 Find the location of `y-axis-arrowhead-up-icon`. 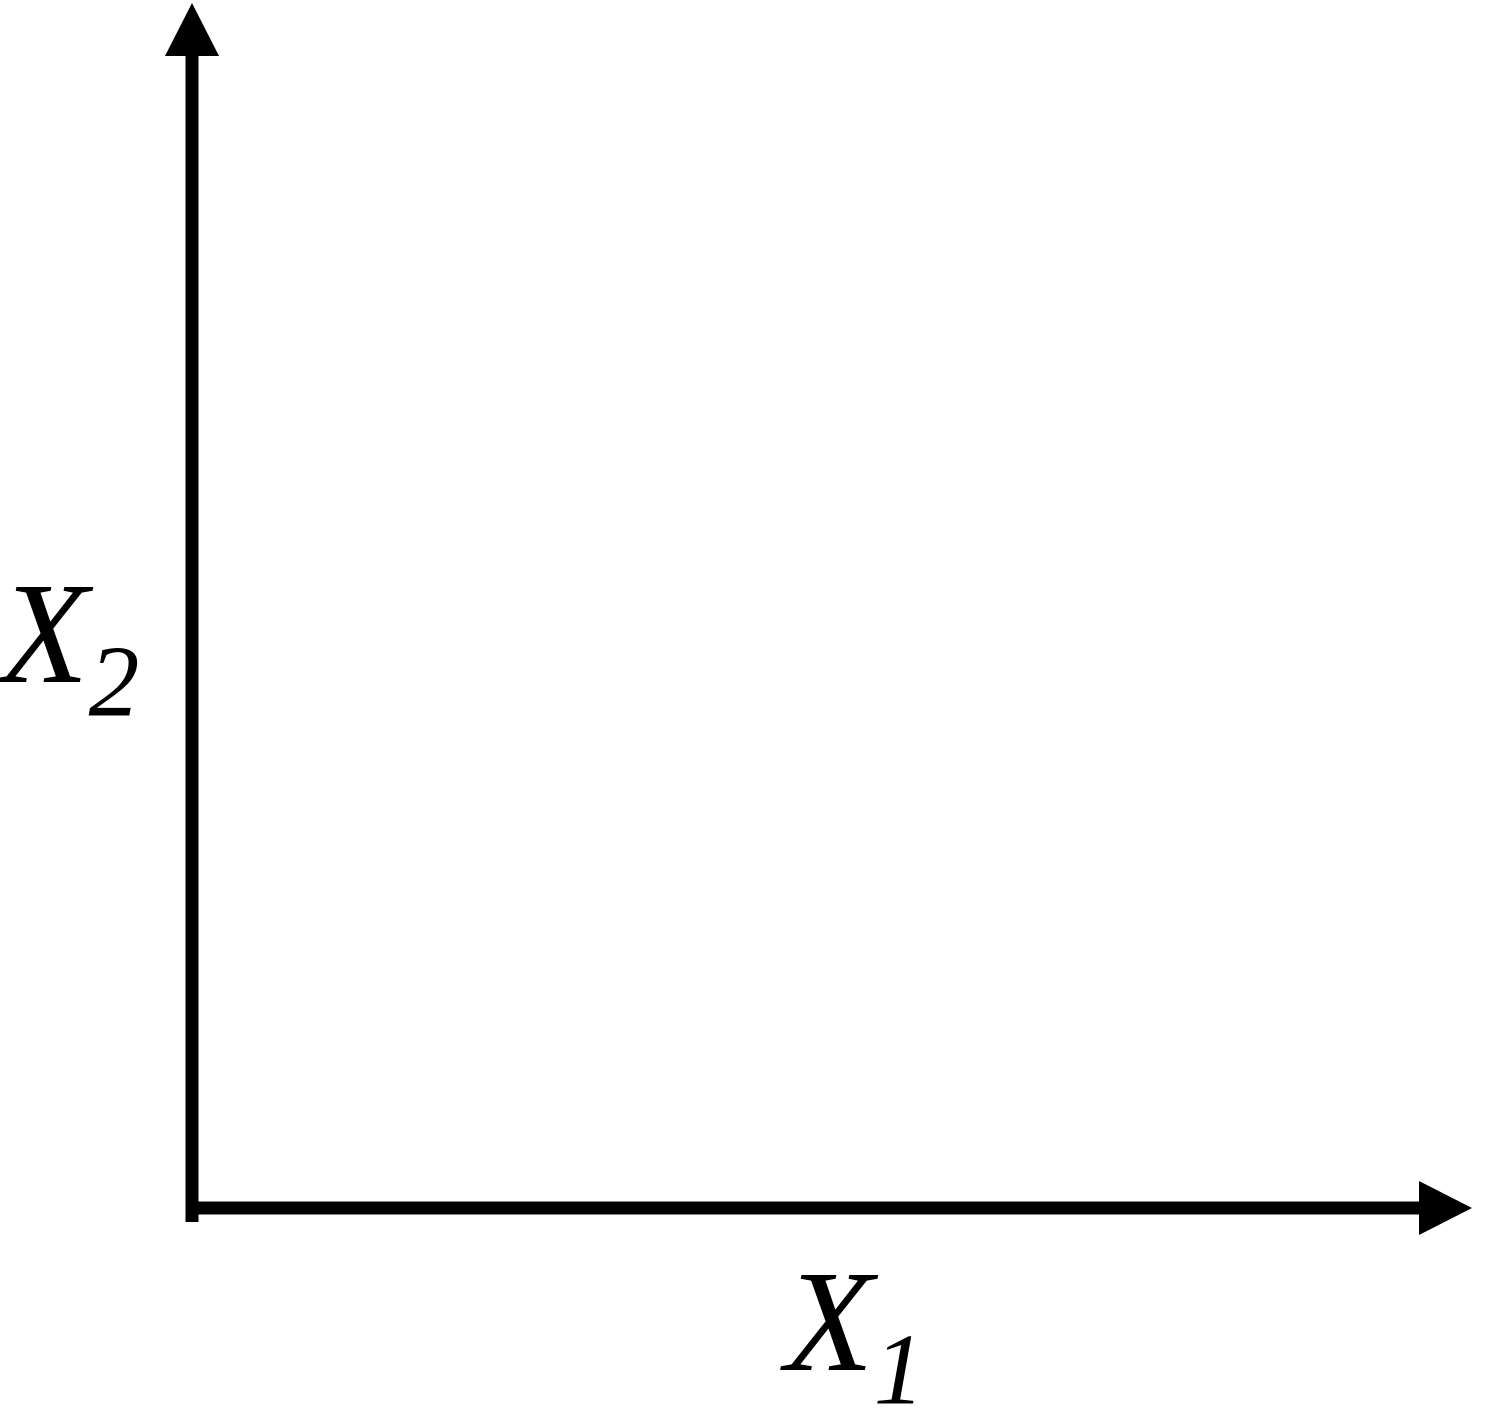

y-axis-arrowhead-up-icon is located at coordinates (192, 29).